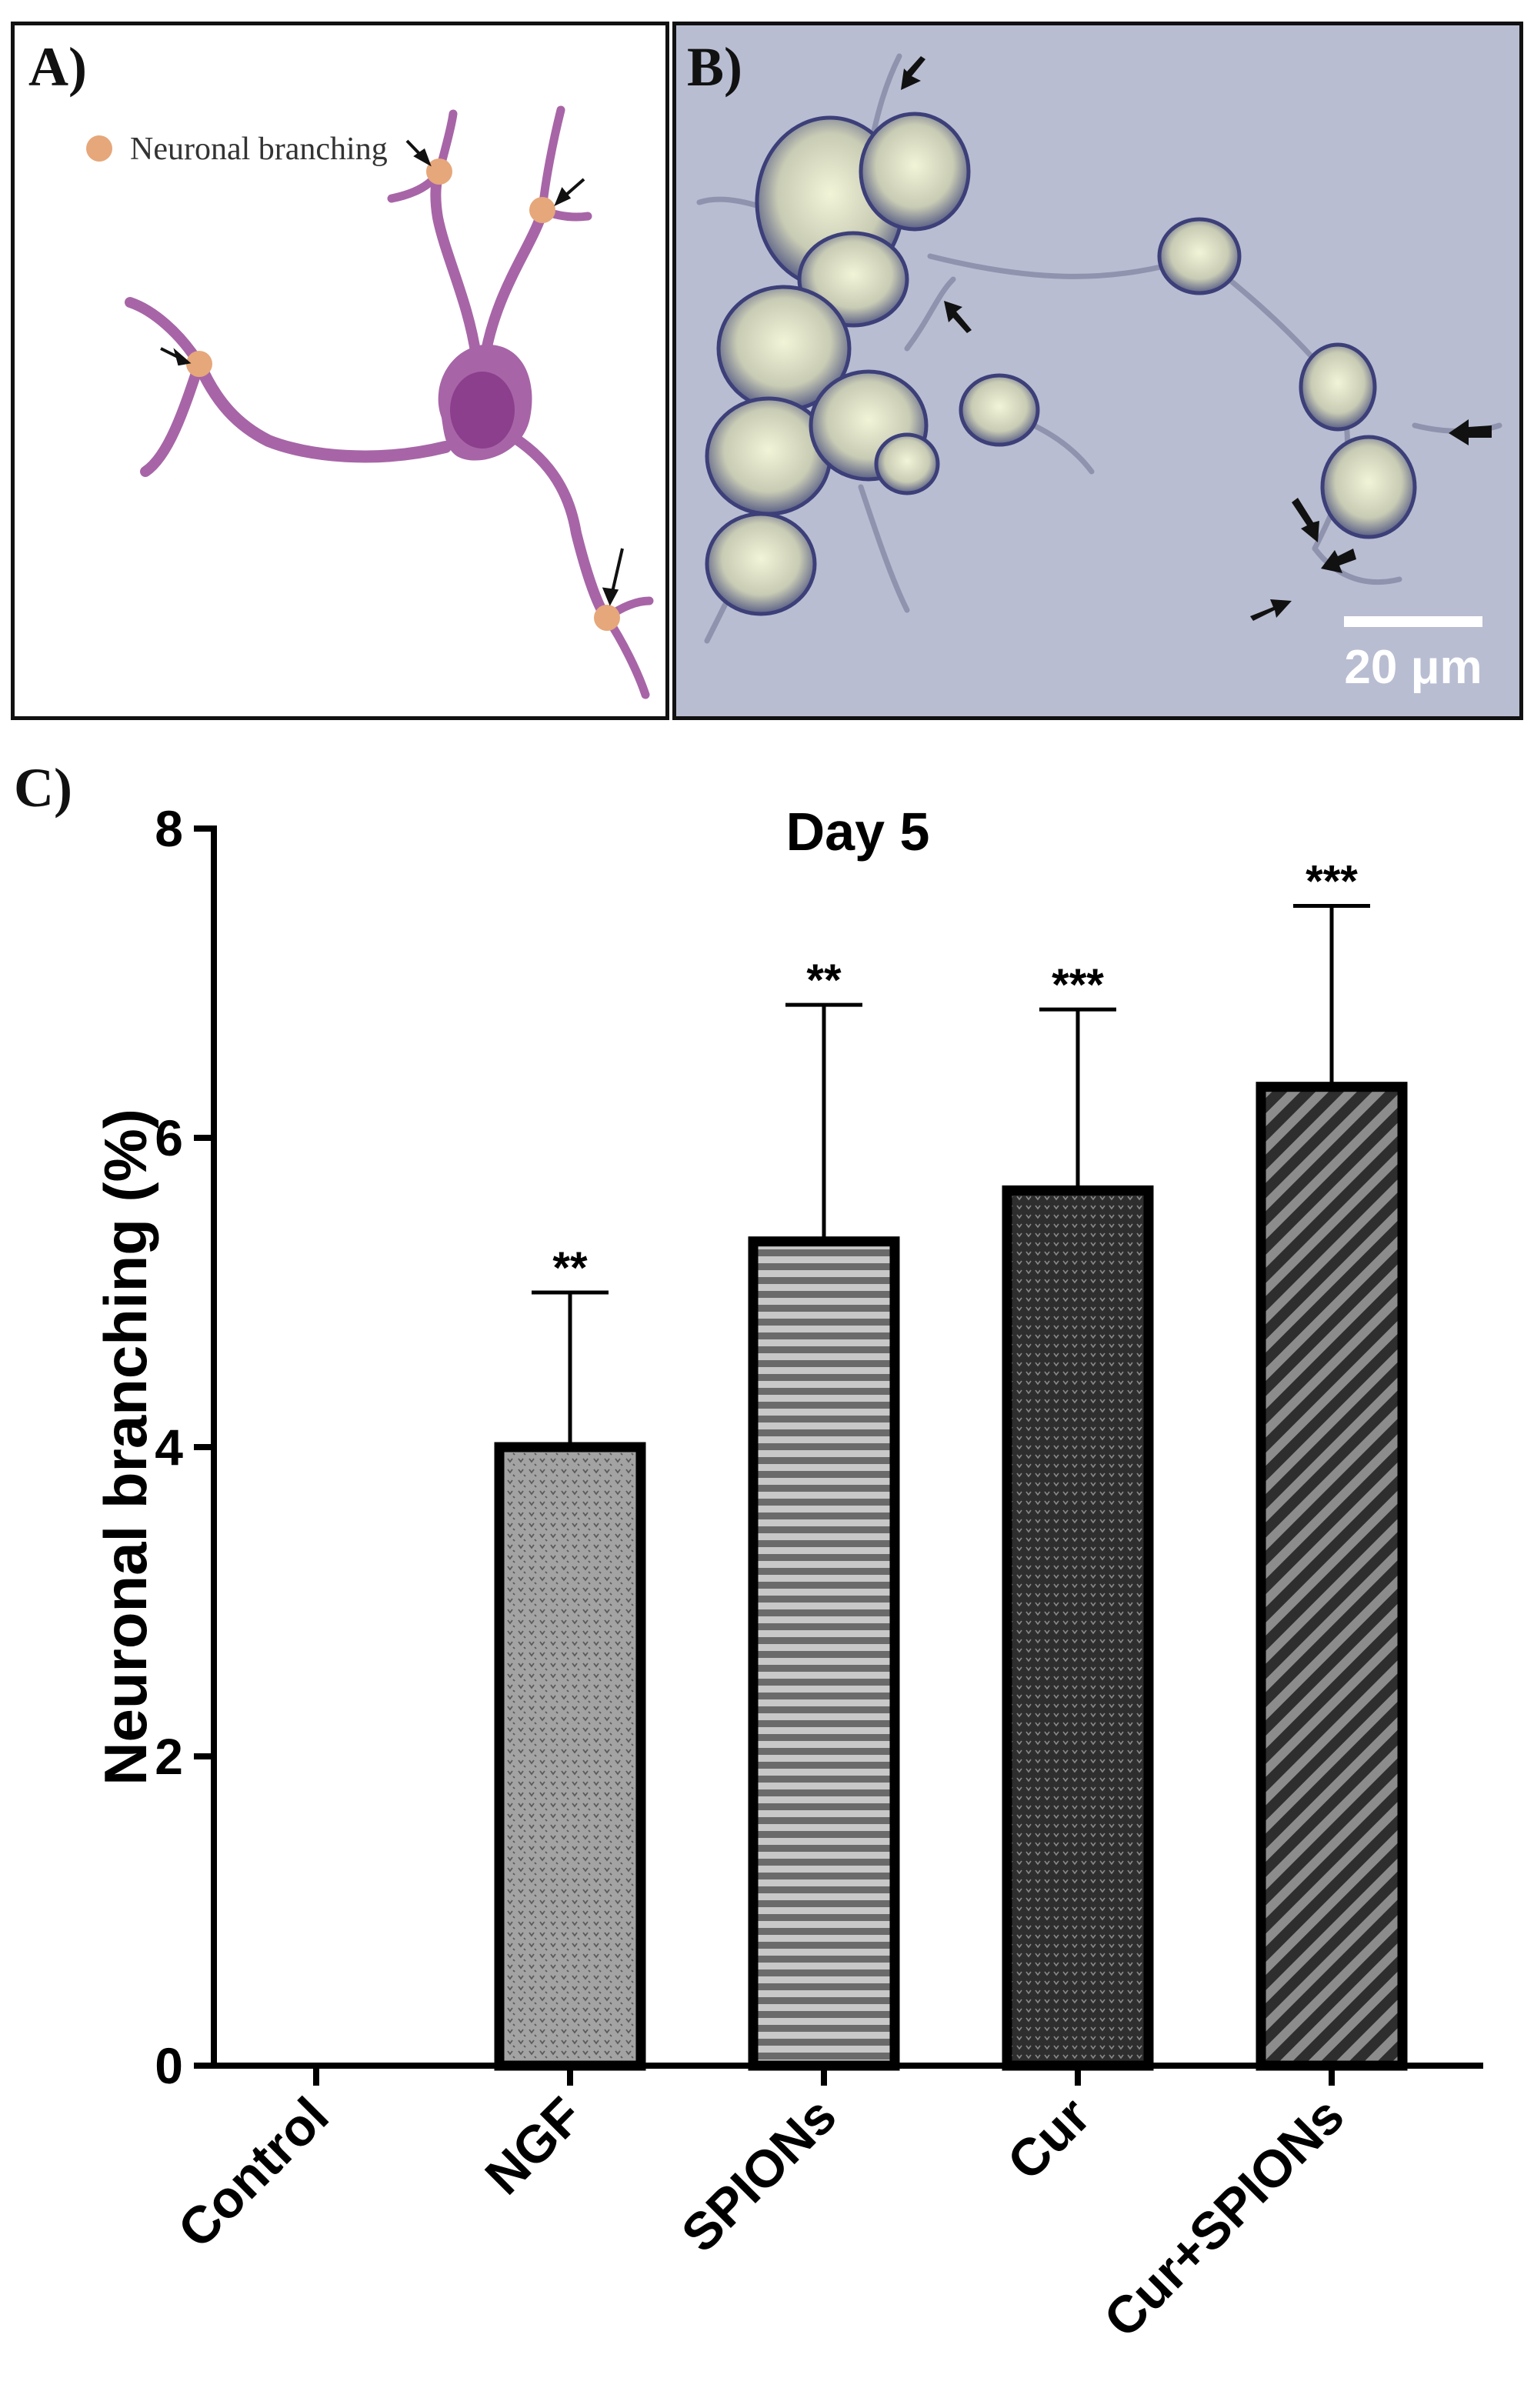 This screenshot has height=2408, width=1534. Describe the element at coordinates (57, 67) in the screenshot. I see `panel-label-a: A)` at that location.